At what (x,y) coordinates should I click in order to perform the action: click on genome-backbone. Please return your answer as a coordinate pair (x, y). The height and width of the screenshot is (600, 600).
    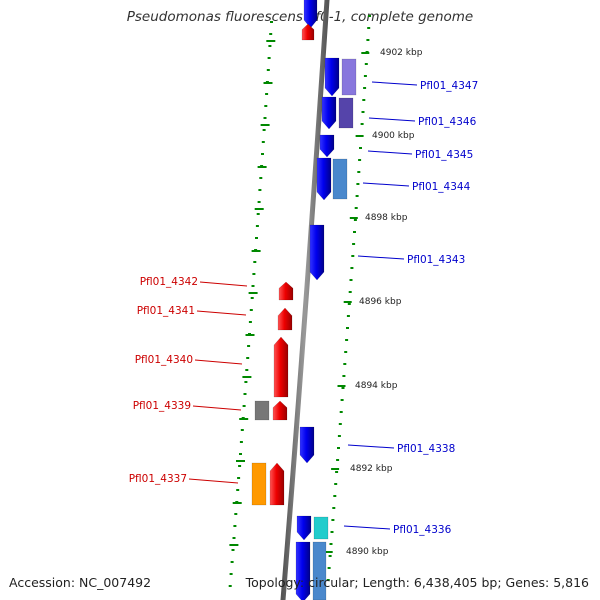
    Looking at the image, I should click on (305, 300).